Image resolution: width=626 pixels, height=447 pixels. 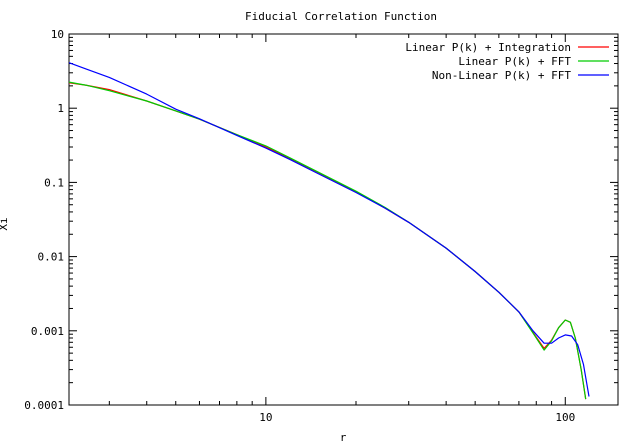 I want to click on y-tick-label: 0.001, so click(x=47, y=331).